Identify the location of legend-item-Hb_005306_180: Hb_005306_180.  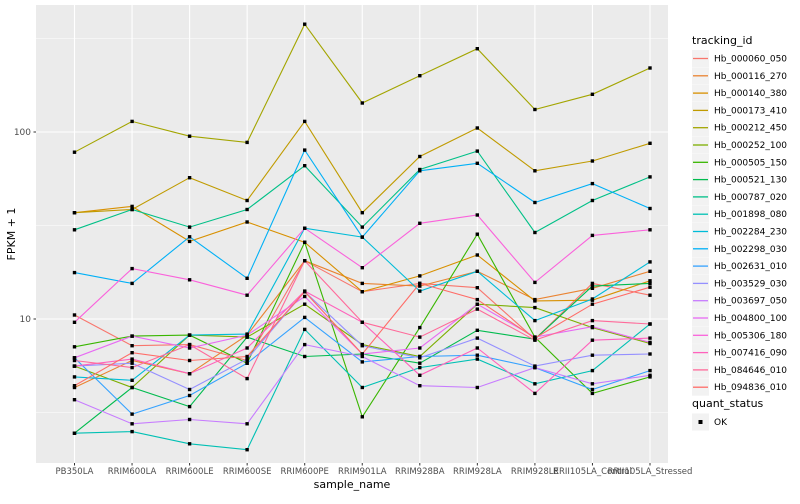
(739, 335).